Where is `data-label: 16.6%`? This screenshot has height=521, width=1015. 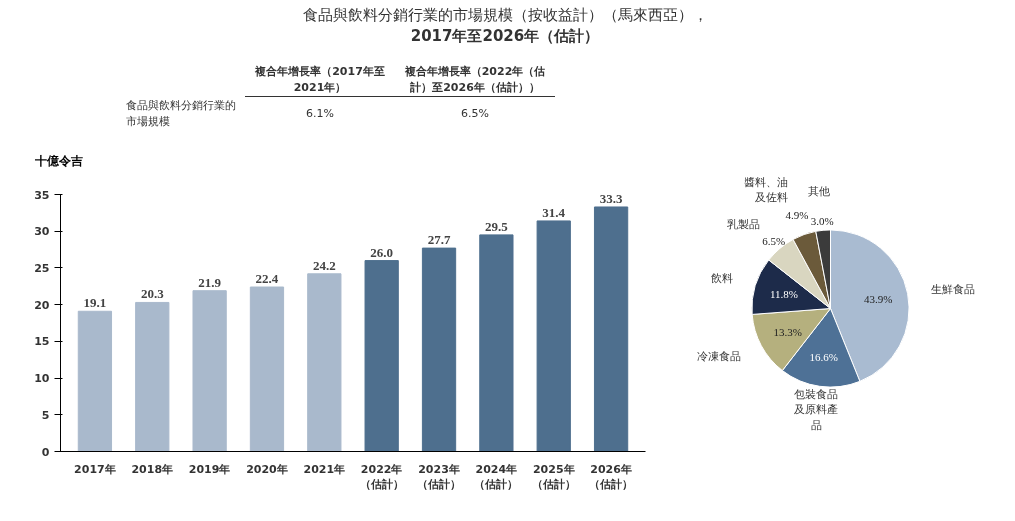 data-label: 16.6% is located at coordinates (823, 356).